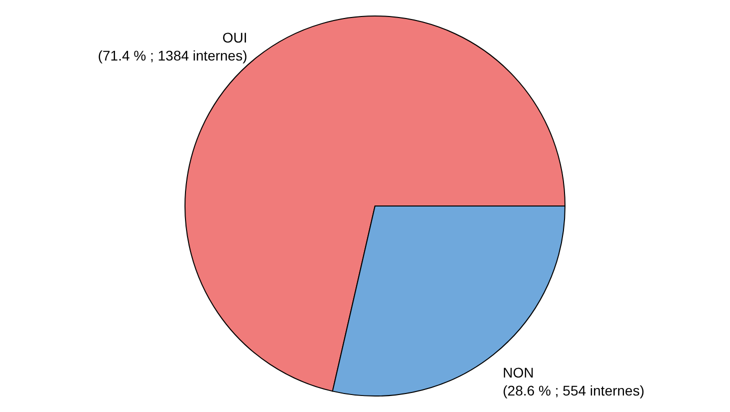 This screenshot has width=730, height=412. I want to click on data-label: (28.6 % ; 554 internes), so click(573, 390).